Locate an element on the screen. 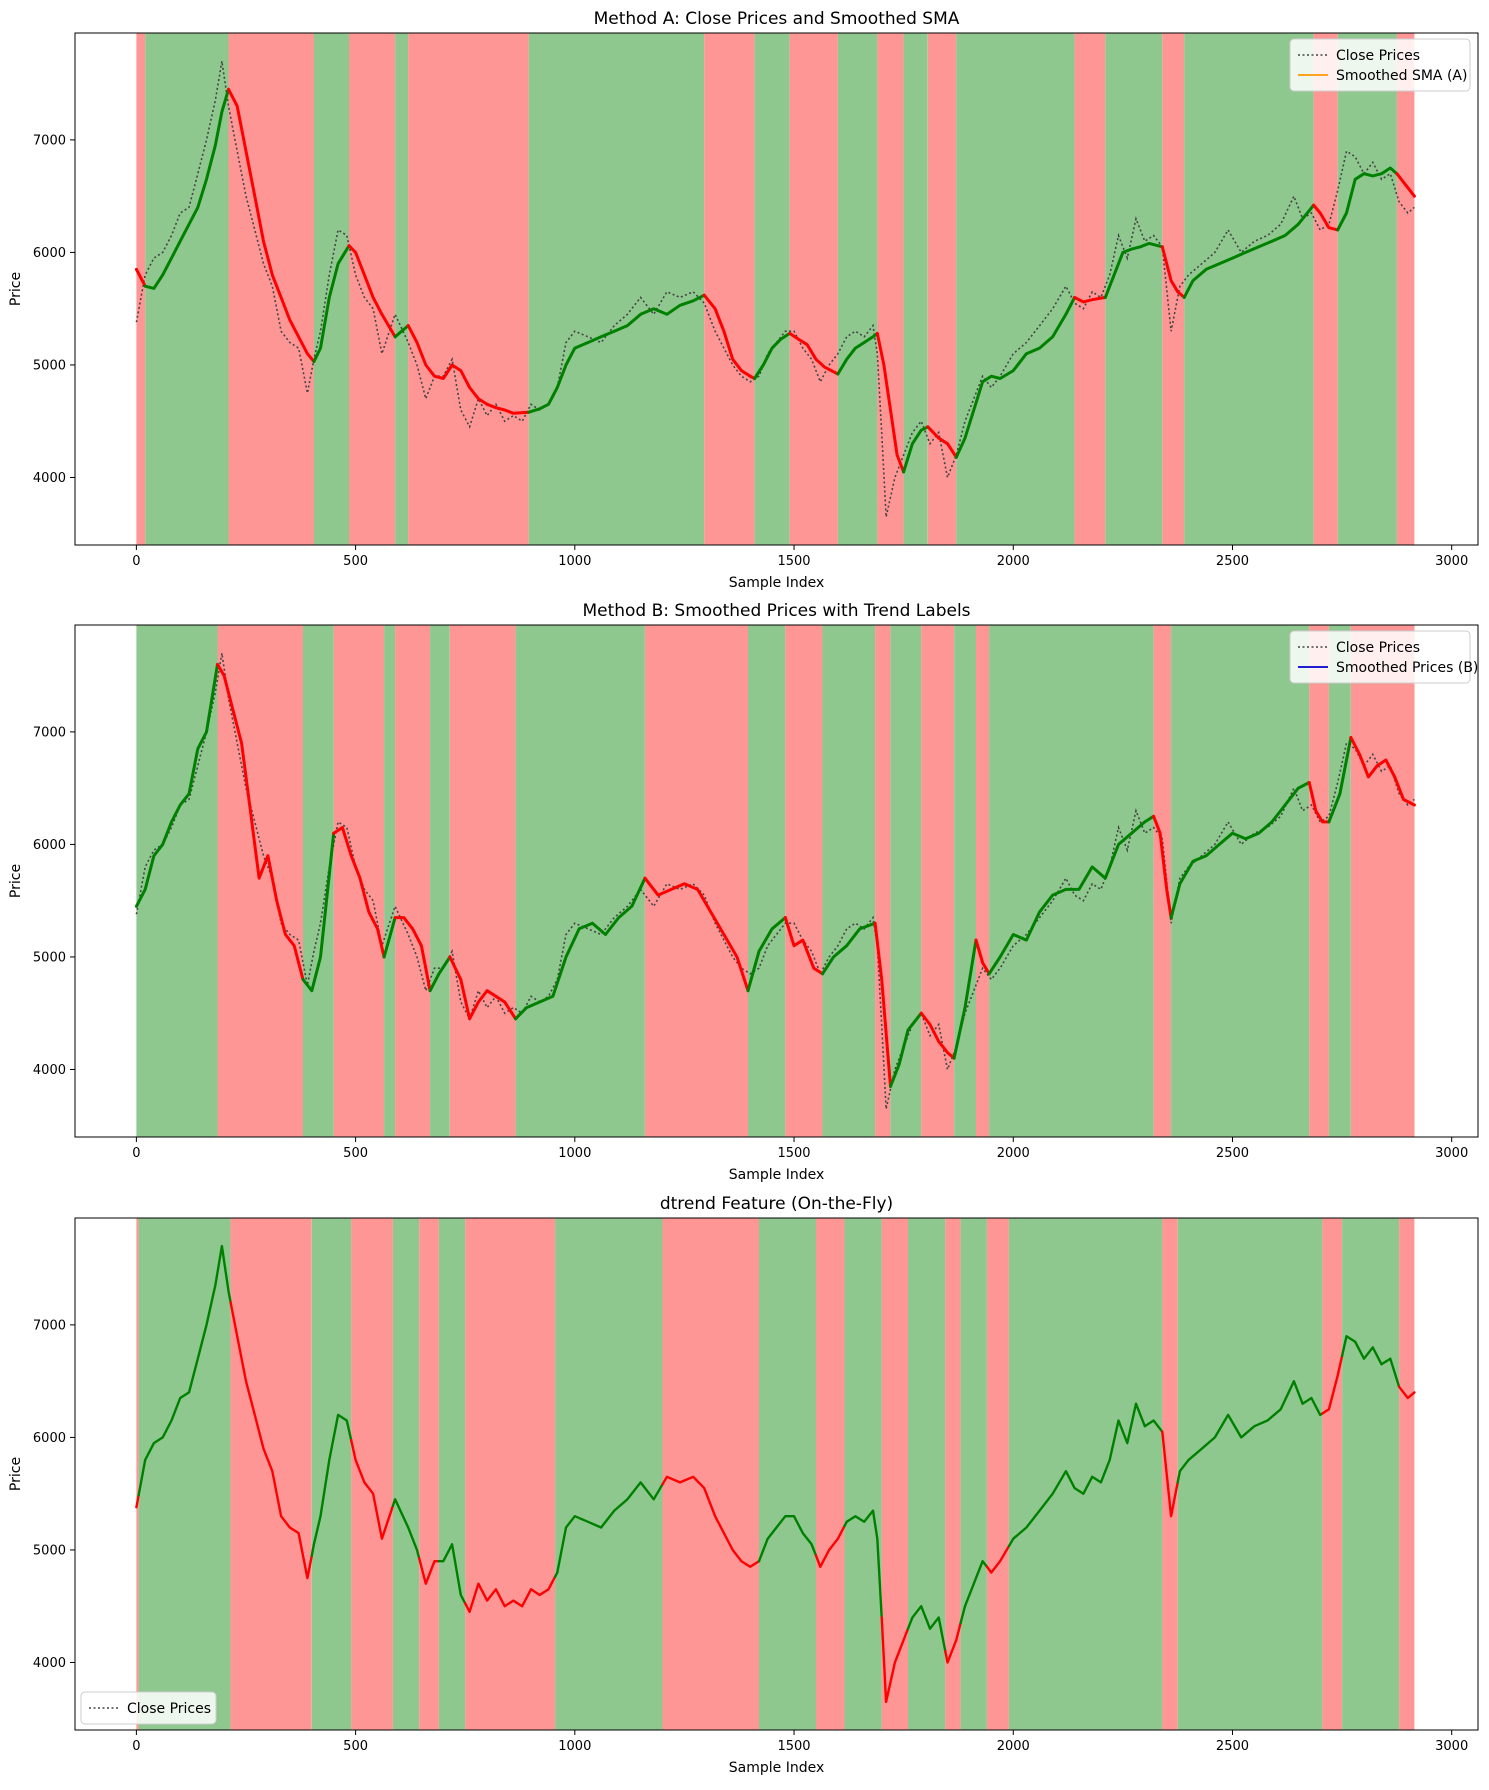  legend: Close Prices Smoothed SMA (A) is located at coordinates (1380, 65).